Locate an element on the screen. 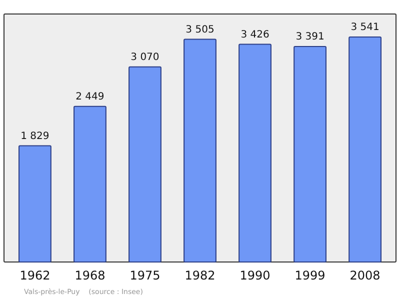  x-tick-label: 1975 is located at coordinates (145, 275).